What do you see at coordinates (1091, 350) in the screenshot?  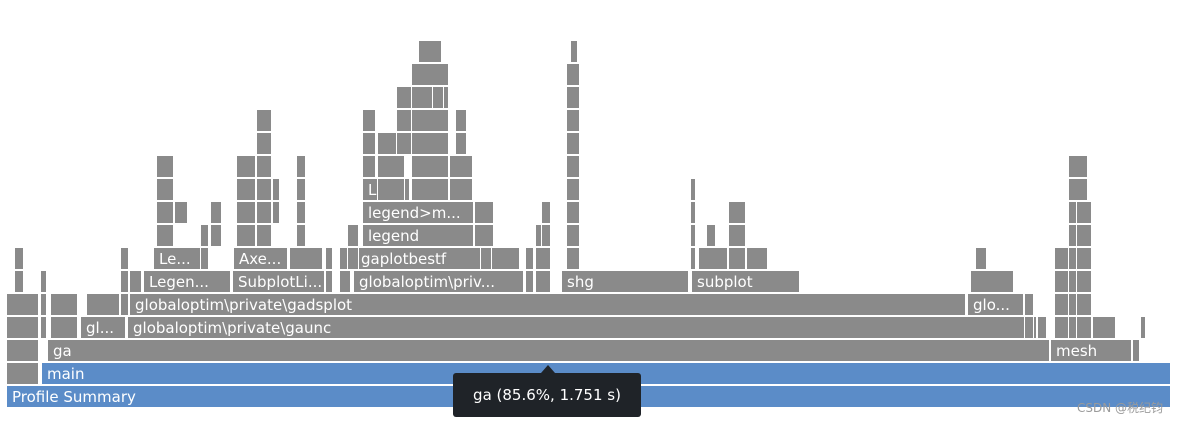 I see `frame-mesh: mesh` at bounding box center [1091, 350].